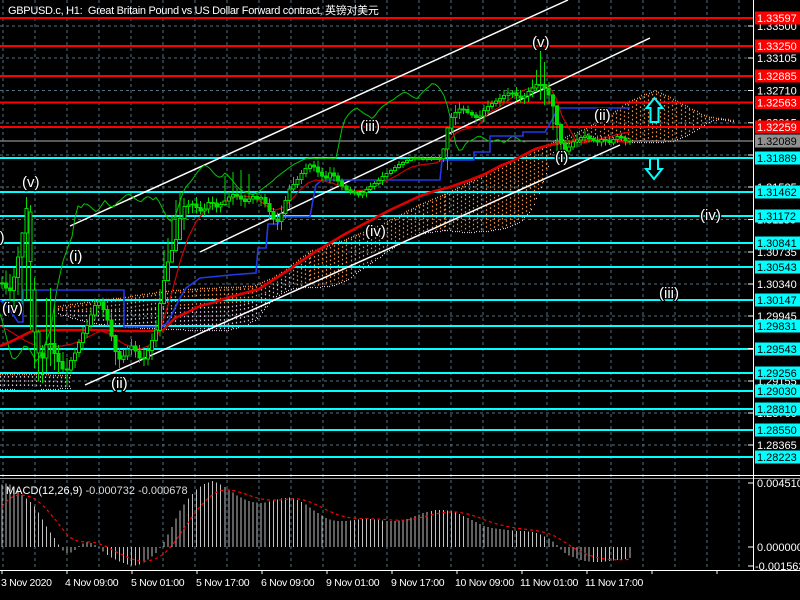  Describe the element at coordinates (777, 431) in the screenshot. I see `svg-text: 1.28550` at that location.